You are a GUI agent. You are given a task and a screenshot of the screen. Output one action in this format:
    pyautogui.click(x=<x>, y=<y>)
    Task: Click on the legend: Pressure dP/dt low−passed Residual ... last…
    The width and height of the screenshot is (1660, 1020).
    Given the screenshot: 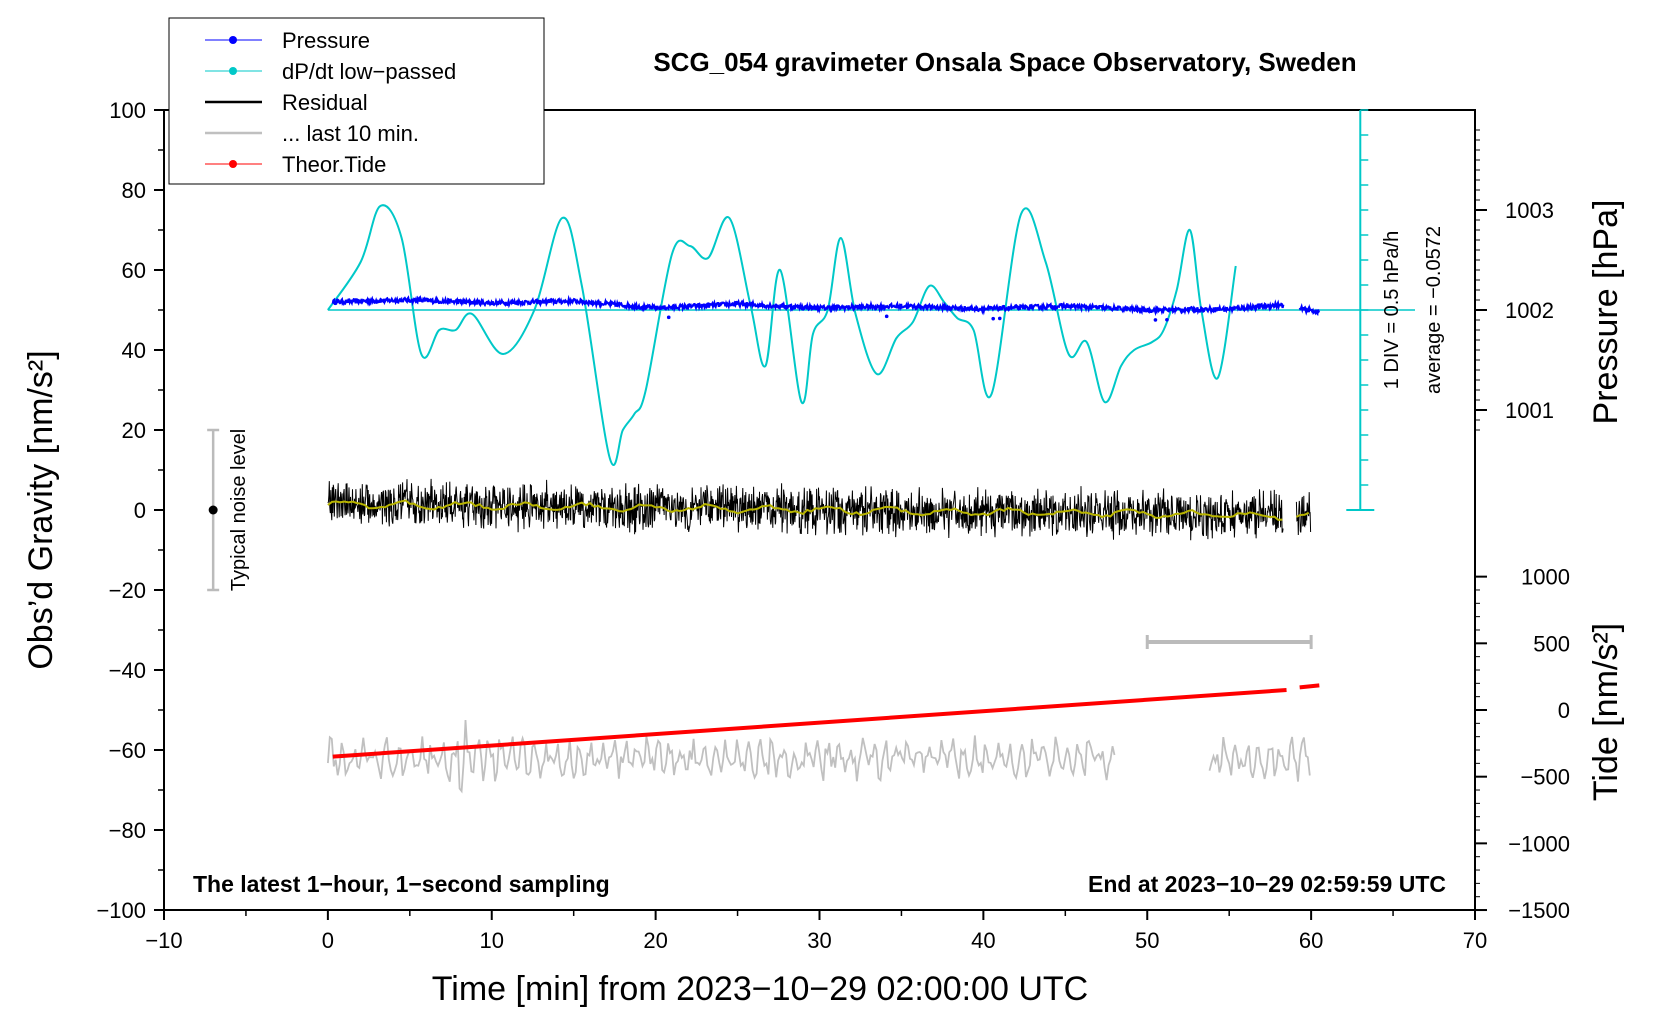 What is the action you would take?
    pyautogui.click(x=356, y=101)
    